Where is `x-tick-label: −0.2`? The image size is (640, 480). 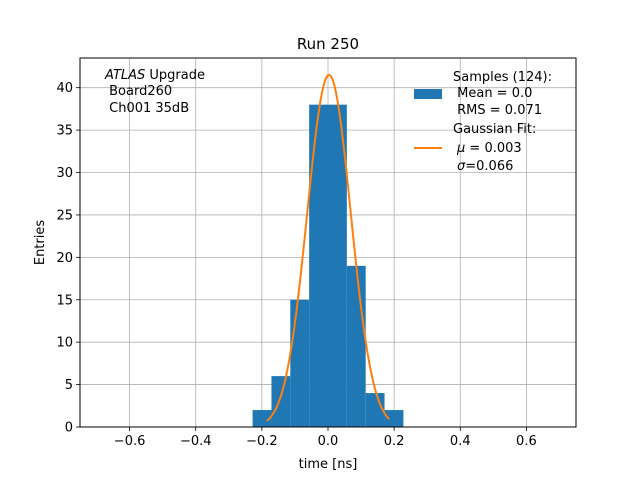 x-tick-label: −0.2 is located at coordinates (262, 441).